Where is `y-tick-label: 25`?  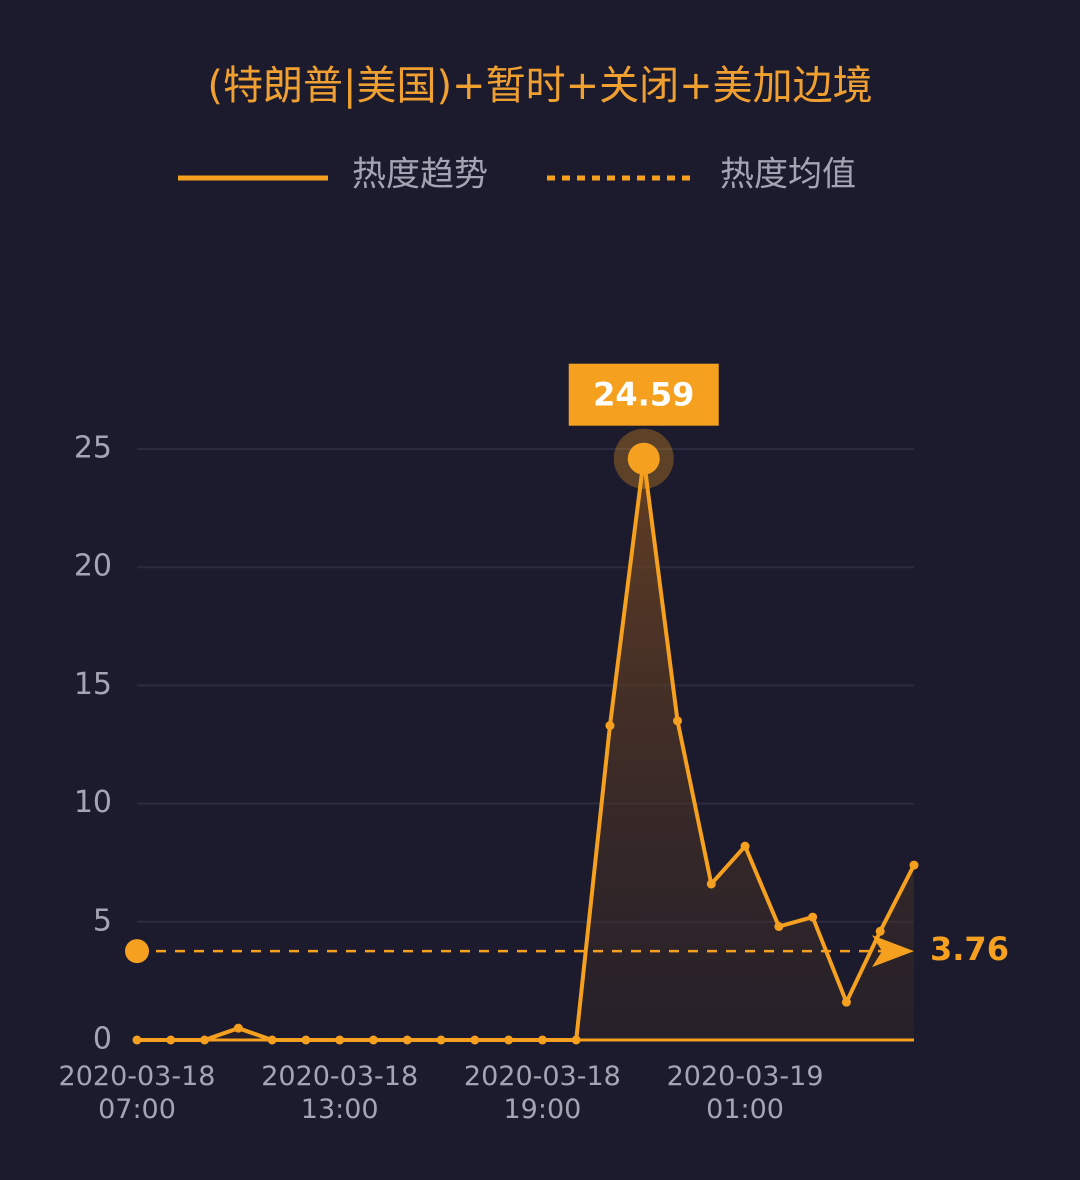 y-tick-label: 25 is located at coordinates (93, 448).